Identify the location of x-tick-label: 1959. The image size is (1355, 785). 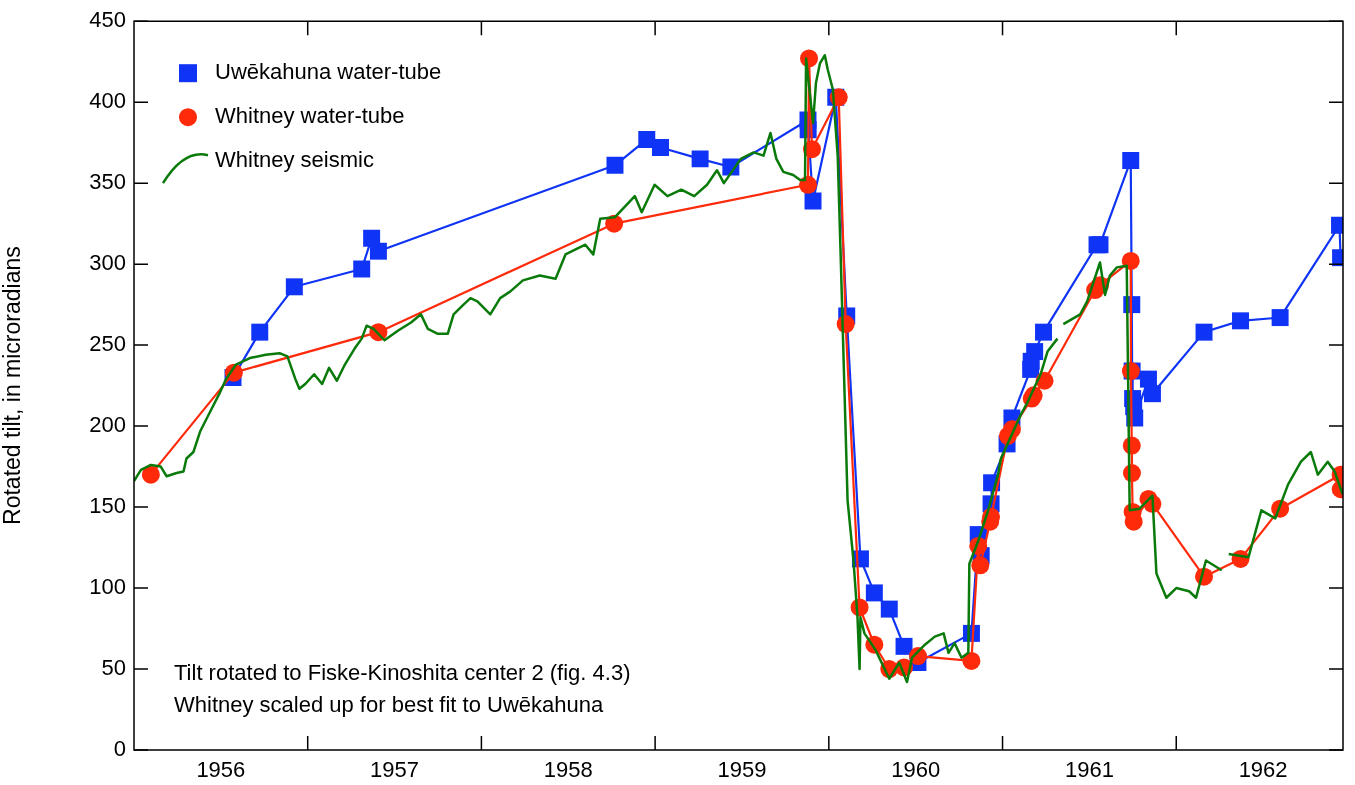
(742, 770).